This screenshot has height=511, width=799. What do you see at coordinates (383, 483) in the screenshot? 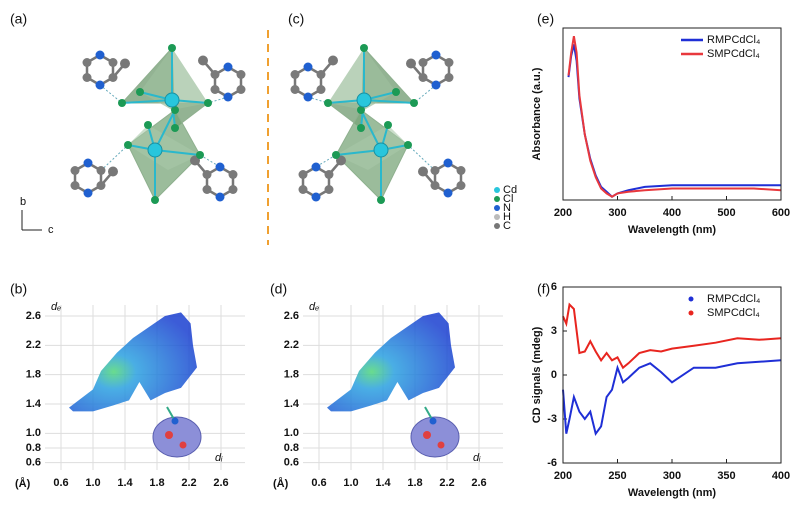
I see `x-tick-label: 1.4` at bounding box center [383, 483].